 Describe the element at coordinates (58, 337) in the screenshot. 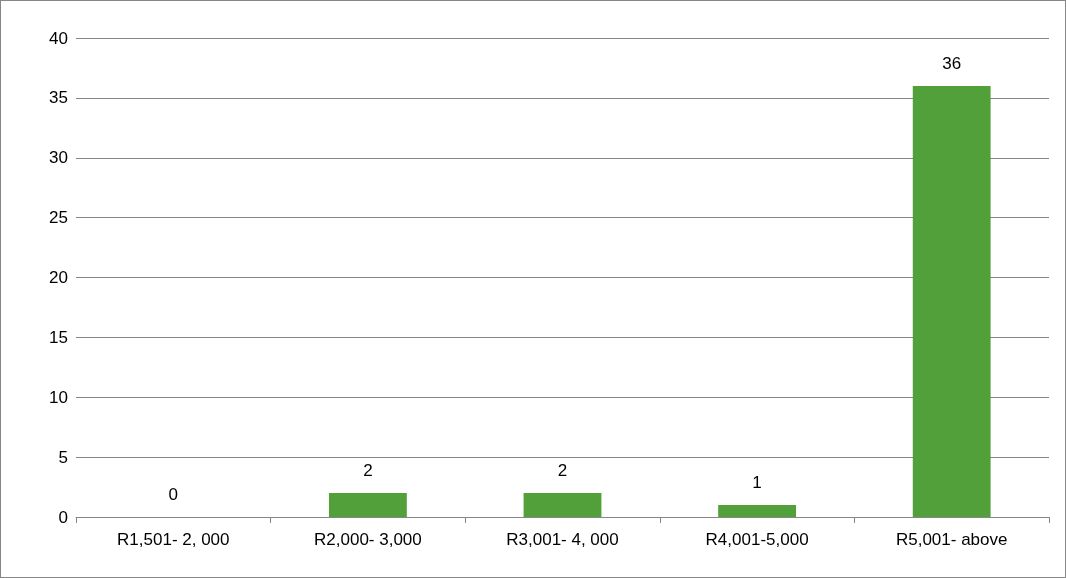

I see `y-tick-label: 15` at that location.